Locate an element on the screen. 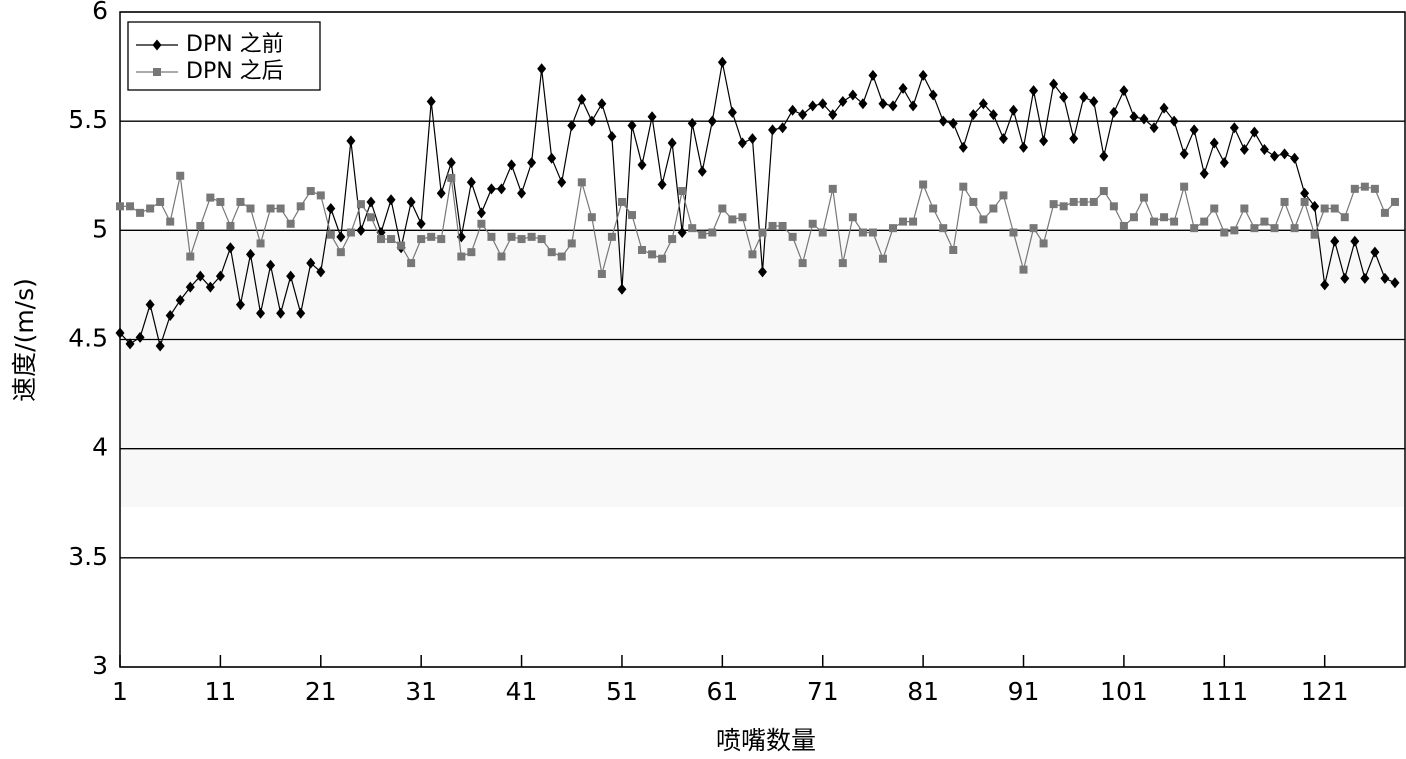 Image resolution: width=1406 pixels, height=759 pixels. y-tick-label: 4.5 is located at coordinates (88, 338).